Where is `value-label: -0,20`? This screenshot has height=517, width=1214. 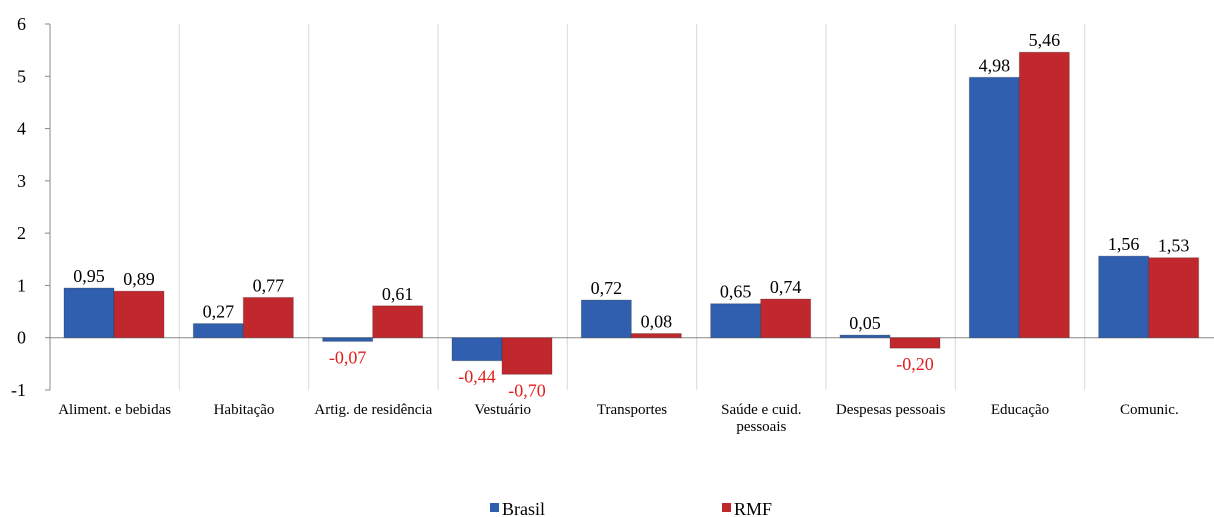 value-label: -0,20 is located at coordinates (915, 364).